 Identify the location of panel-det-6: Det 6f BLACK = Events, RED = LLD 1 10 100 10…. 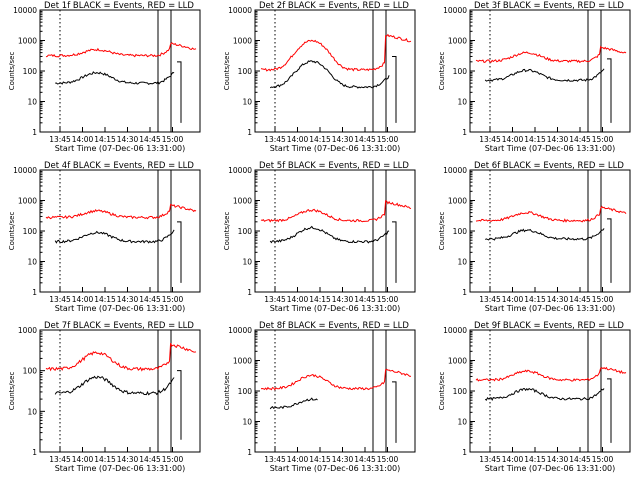
(534, 237).